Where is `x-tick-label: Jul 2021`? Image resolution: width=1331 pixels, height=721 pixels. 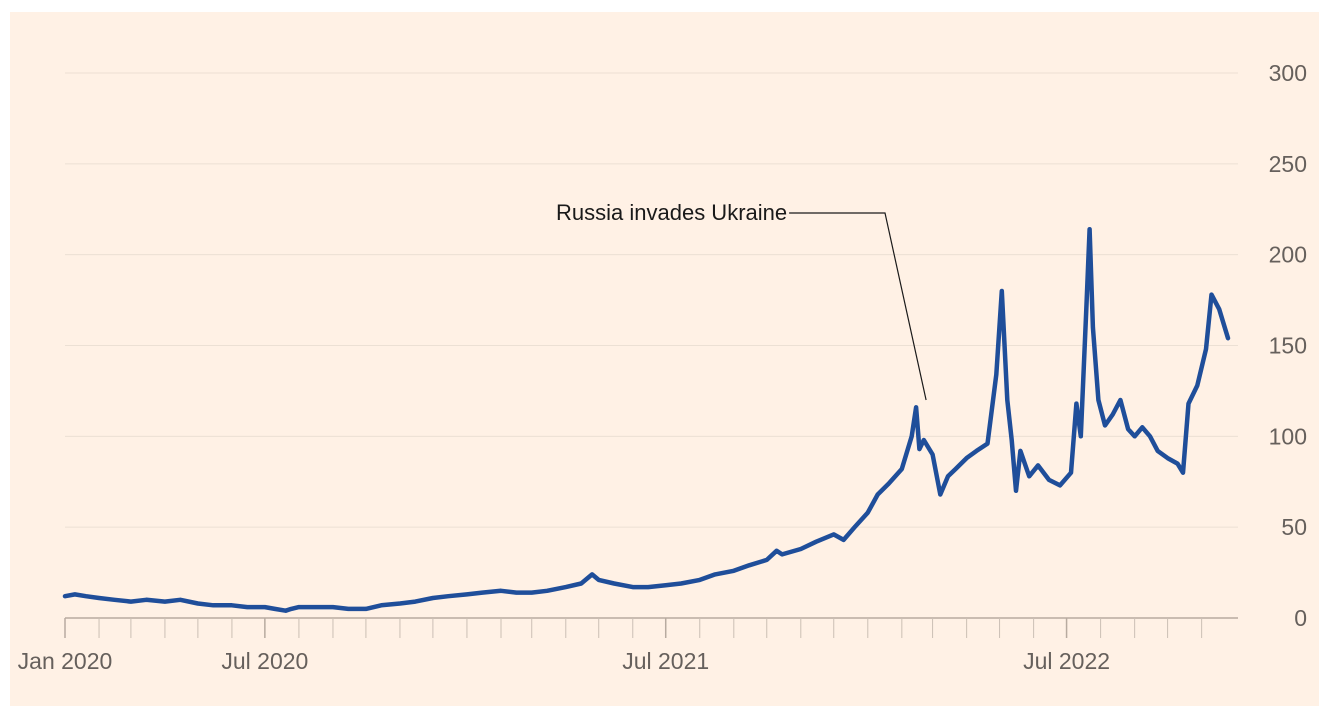 x-tick-label: Jul 2021 is located at coordinates (665, 661).